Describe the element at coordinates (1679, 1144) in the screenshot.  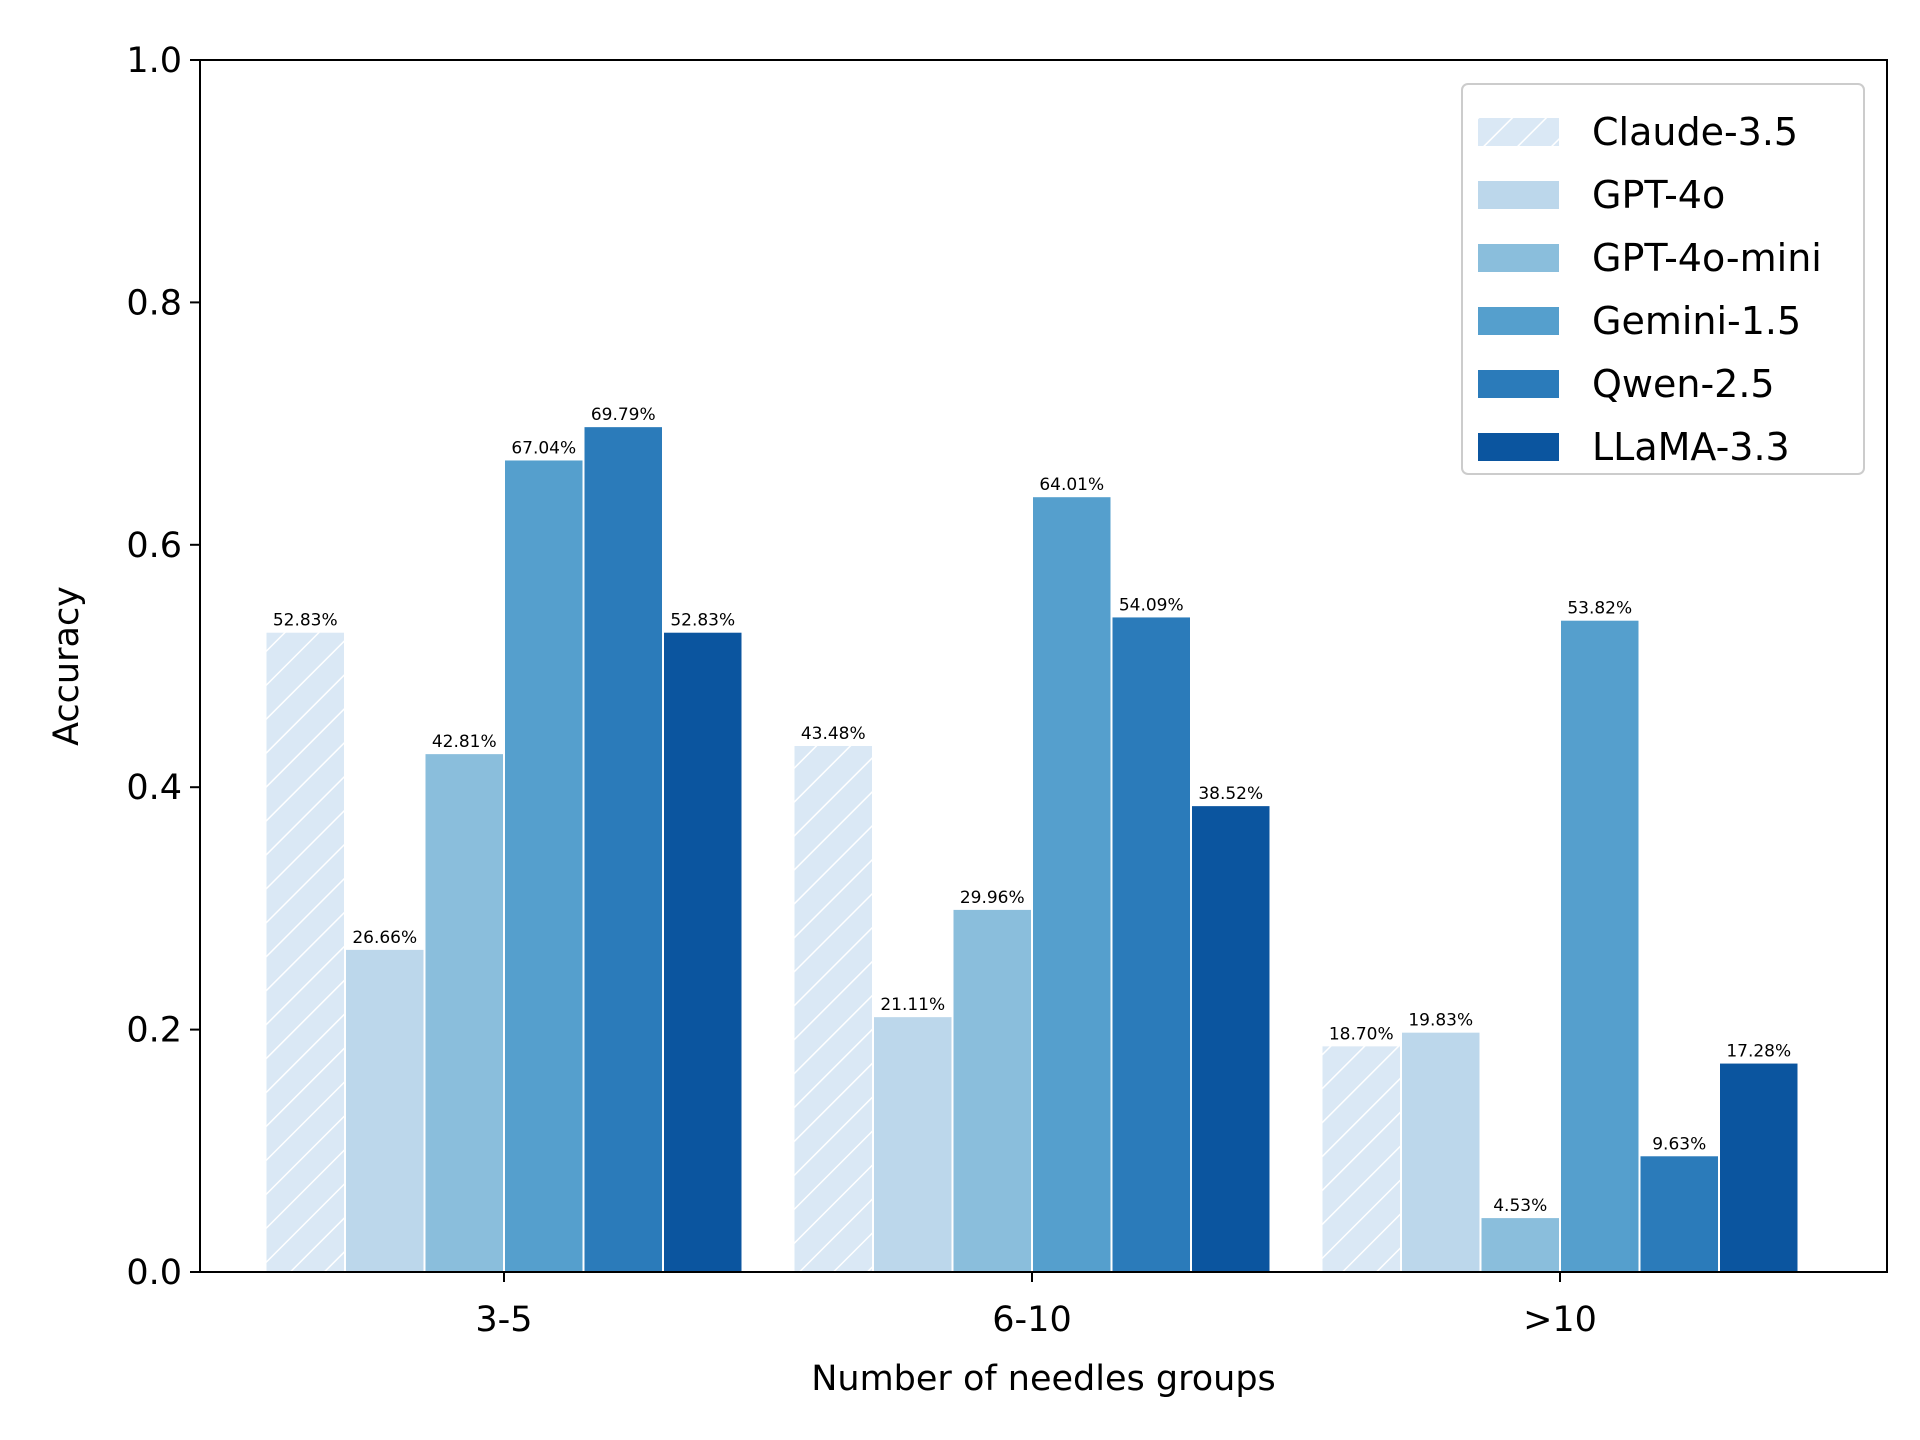
I see `bar-value-label: 9.63%` at that location.